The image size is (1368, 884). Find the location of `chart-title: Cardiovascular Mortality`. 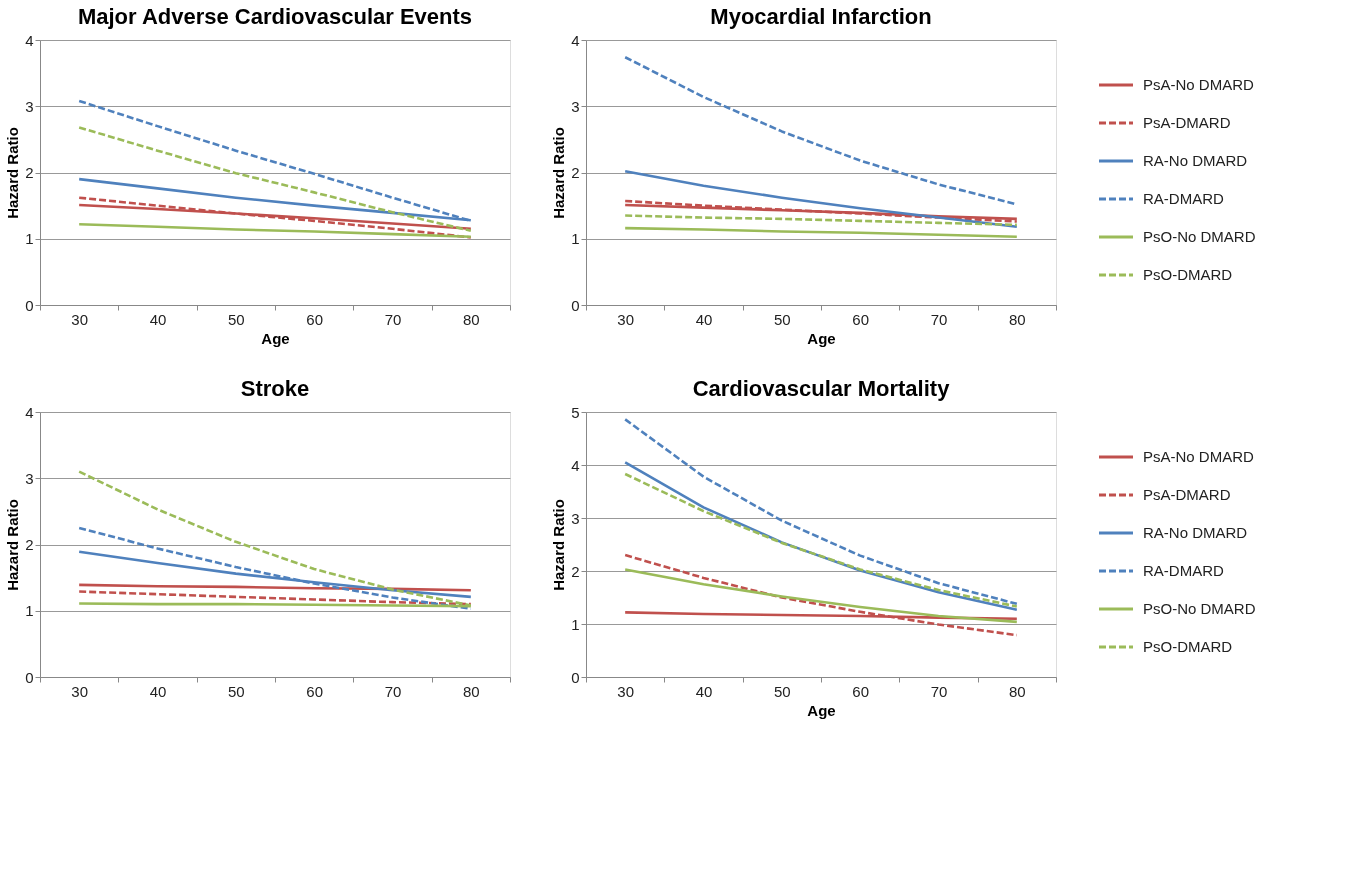

chart-title: Cardiovascular Mortality is located at coordinates (821, 388).